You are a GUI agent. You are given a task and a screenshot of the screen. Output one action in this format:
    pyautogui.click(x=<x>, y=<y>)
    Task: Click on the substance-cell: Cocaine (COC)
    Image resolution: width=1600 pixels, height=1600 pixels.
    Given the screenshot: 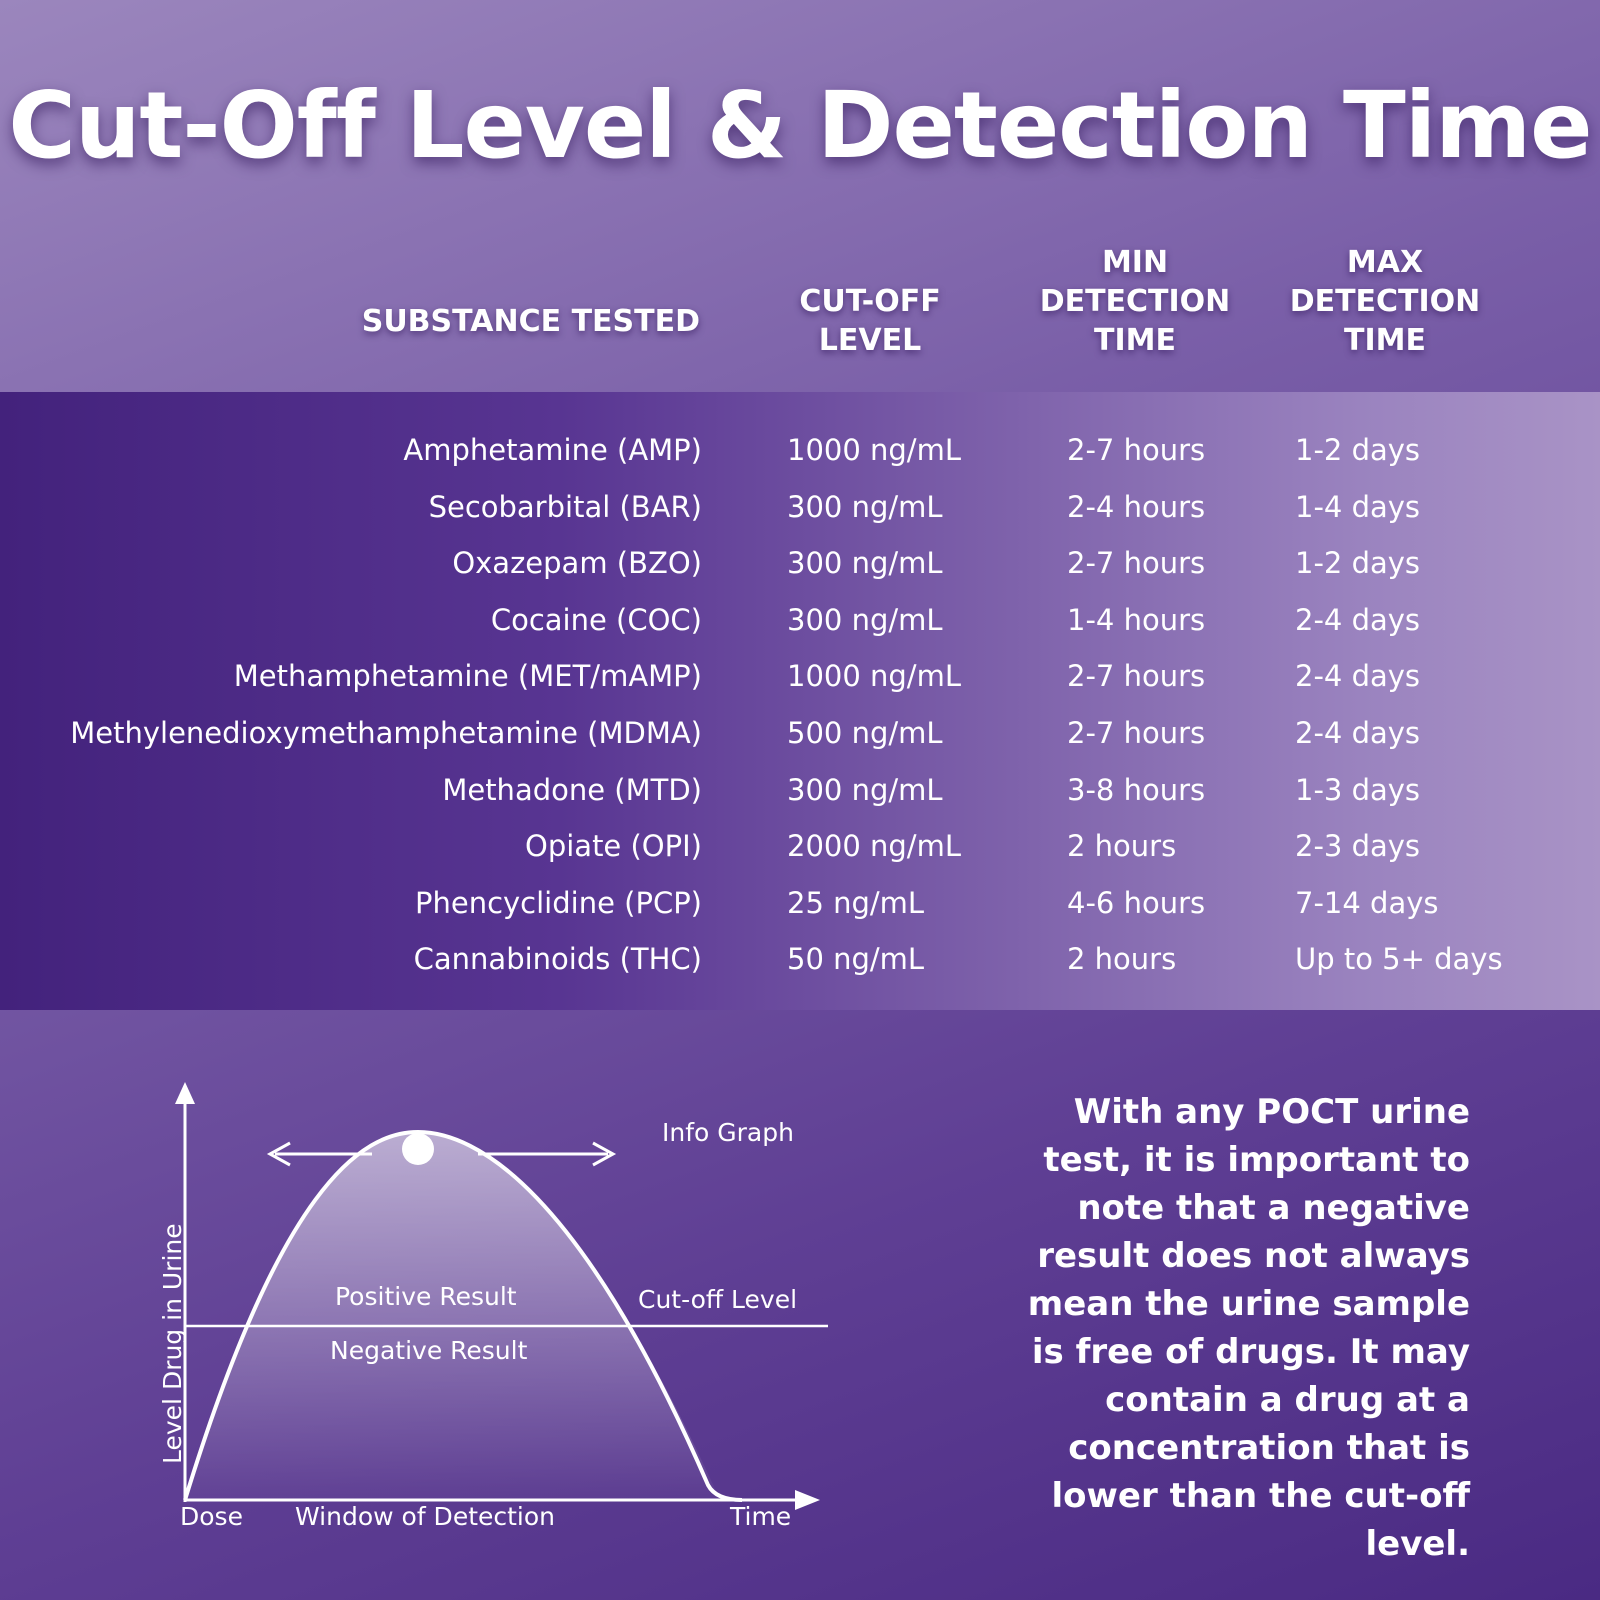 What is the action you would take?
    pyautogui.click(x=596, y=619)
    